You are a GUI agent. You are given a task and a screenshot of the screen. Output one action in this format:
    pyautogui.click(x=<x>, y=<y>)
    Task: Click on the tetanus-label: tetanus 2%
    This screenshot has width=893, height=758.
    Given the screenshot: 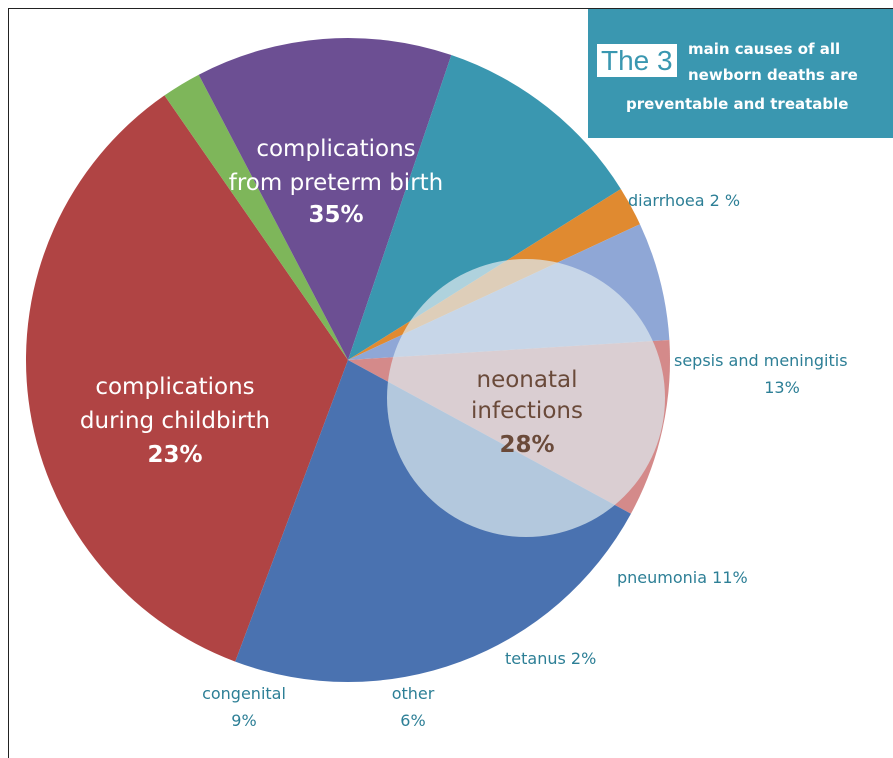 What is the action you would take?
    pyautogui.click(x=550, y=658)
    